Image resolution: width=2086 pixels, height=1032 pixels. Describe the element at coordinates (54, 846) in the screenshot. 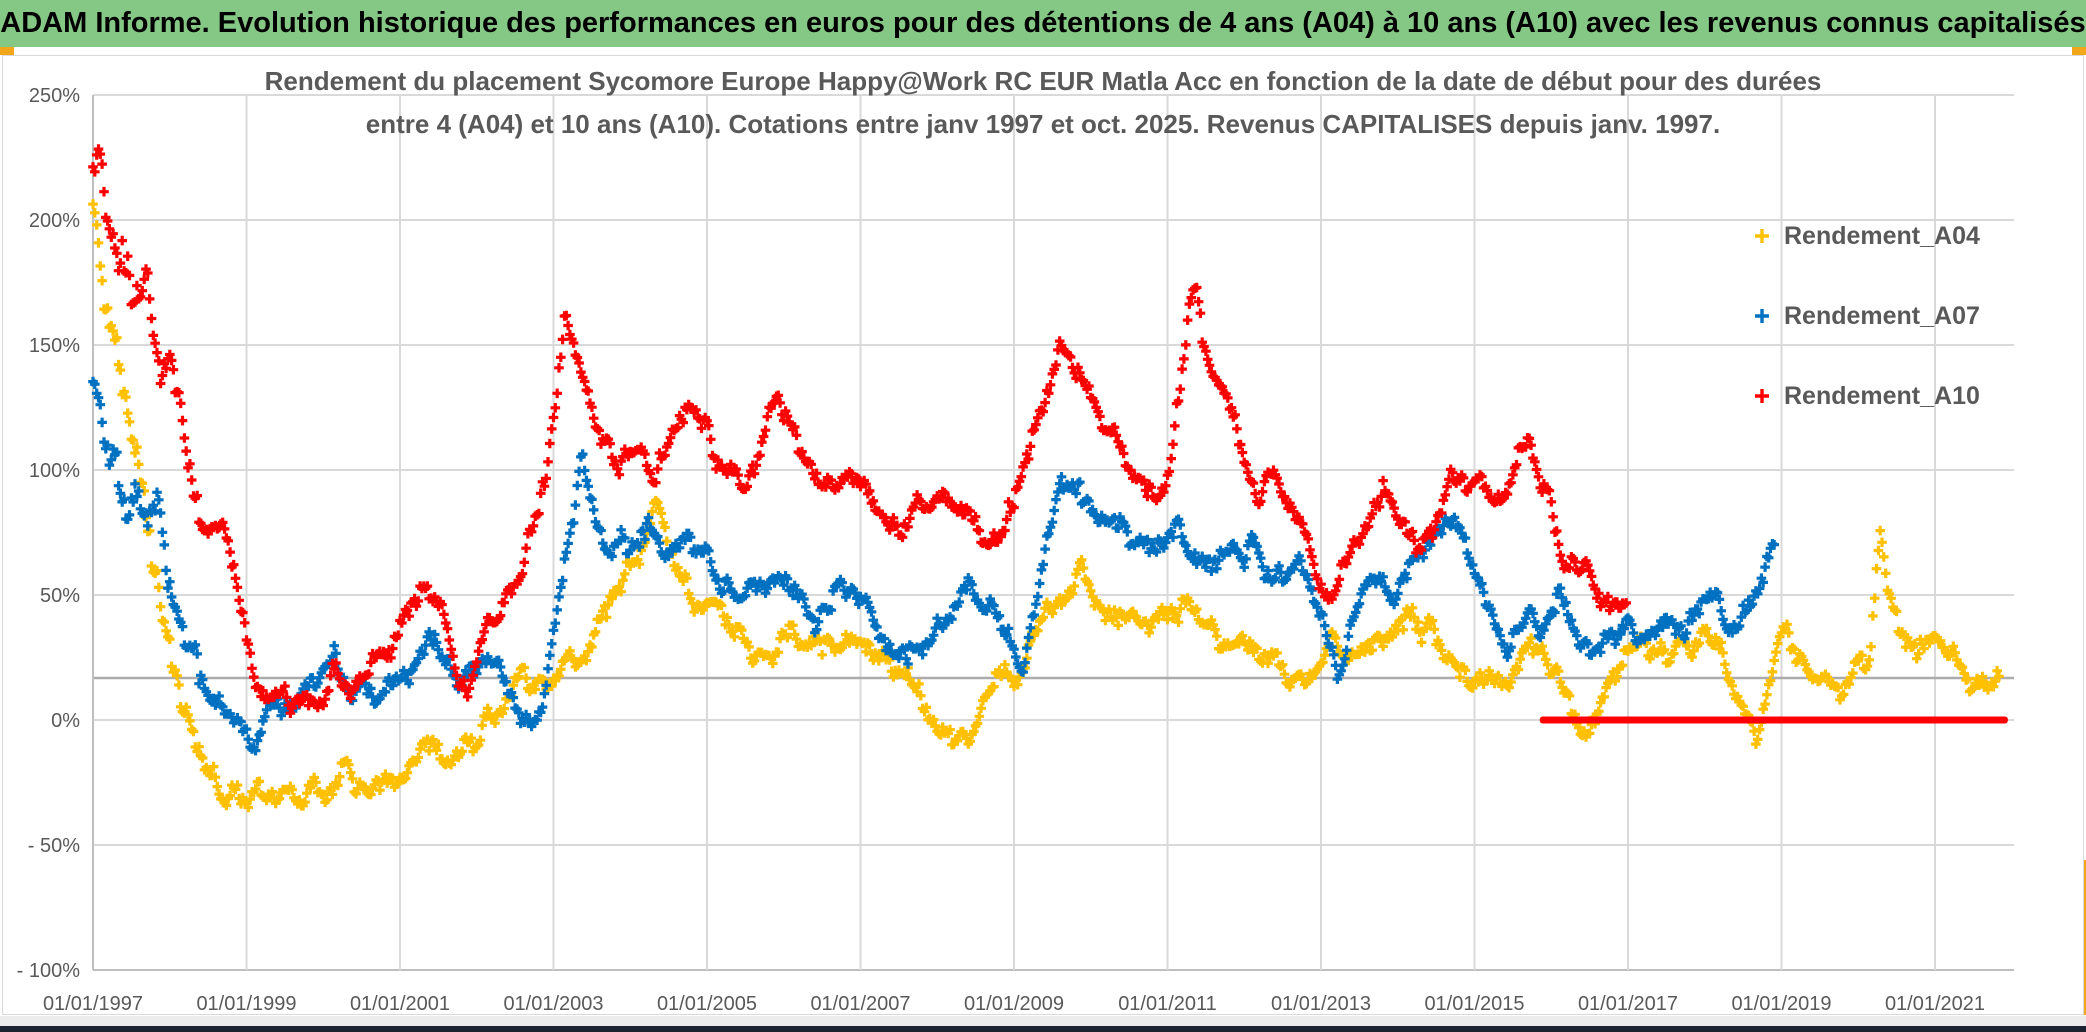

I see `y-tick-label: - 50%` at that location.